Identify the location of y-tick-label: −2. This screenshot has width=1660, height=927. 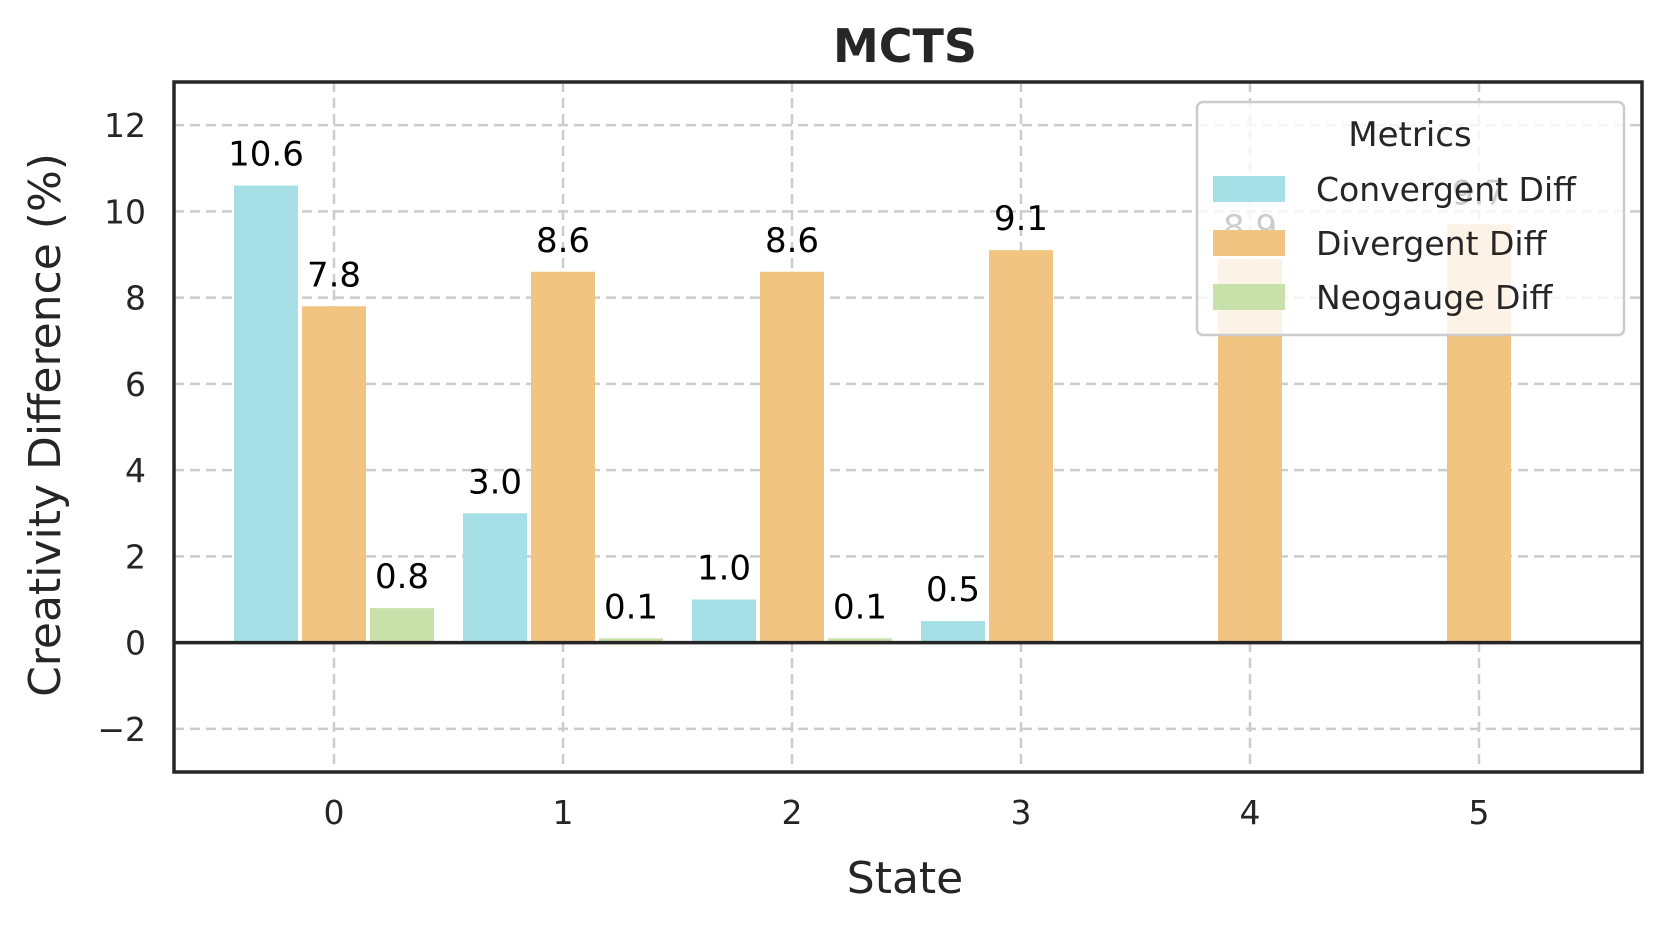
(121, 729).